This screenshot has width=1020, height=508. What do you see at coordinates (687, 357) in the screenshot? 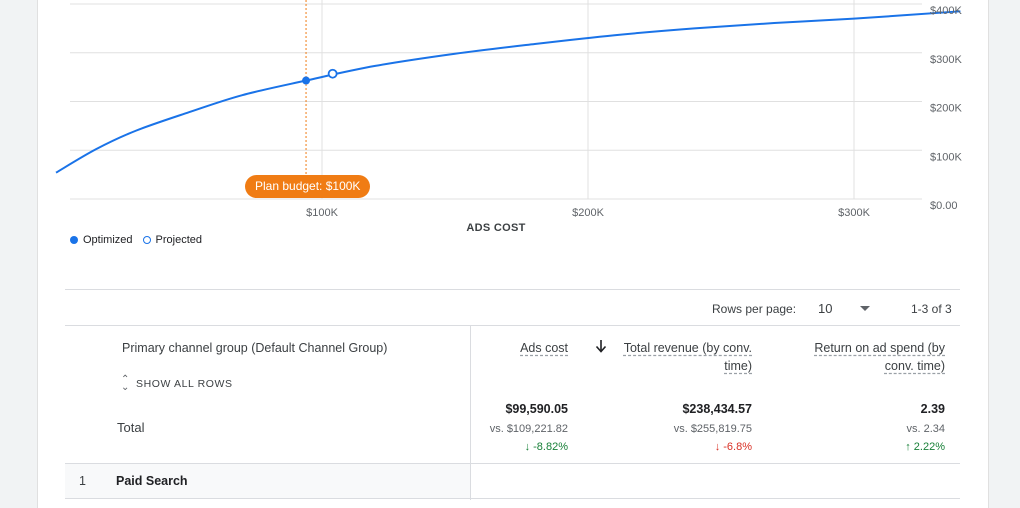
I see `total-revenue-header: Total revenue (by conv. time)` at bounding box center [687, 357].